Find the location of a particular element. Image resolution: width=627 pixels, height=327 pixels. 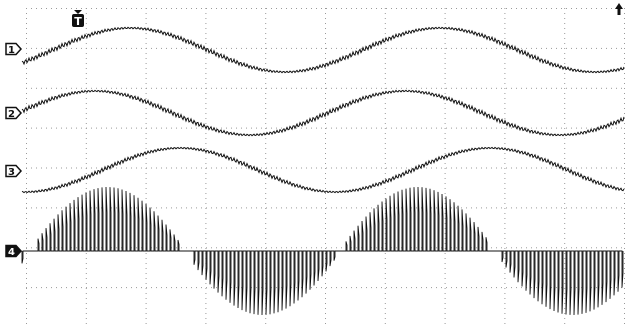

channel-4-marker: 4 is located at coordinates (14, 251).